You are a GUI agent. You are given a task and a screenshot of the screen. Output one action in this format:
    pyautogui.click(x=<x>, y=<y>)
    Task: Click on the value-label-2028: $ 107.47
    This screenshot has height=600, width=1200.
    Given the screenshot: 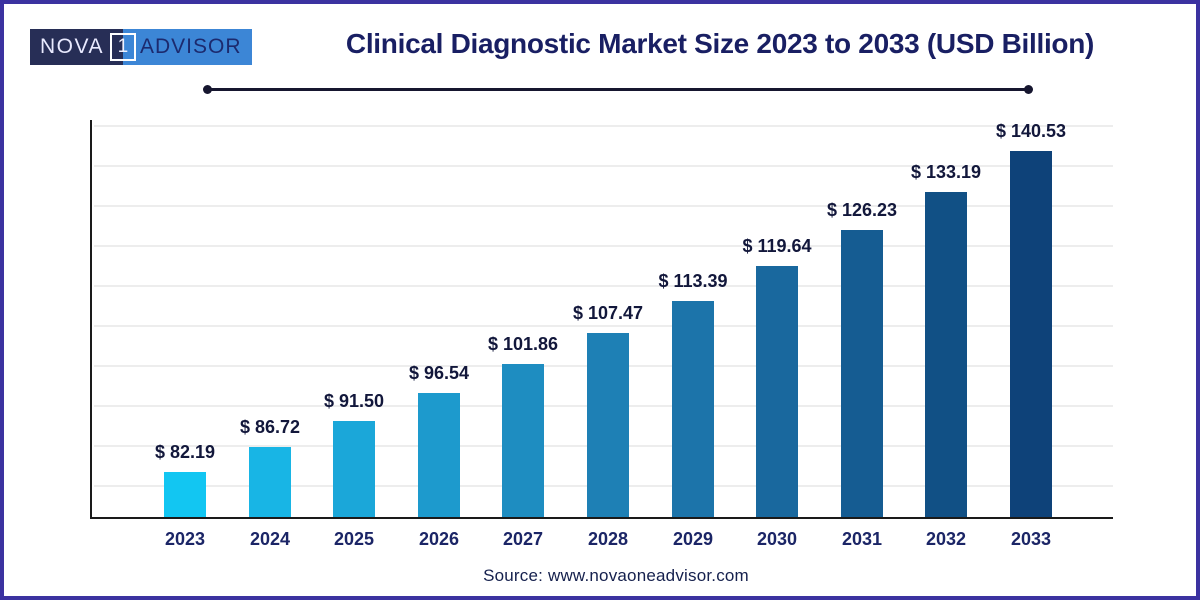 What is the action you would take?
    pyautogui.click(x=608, y=313)
    